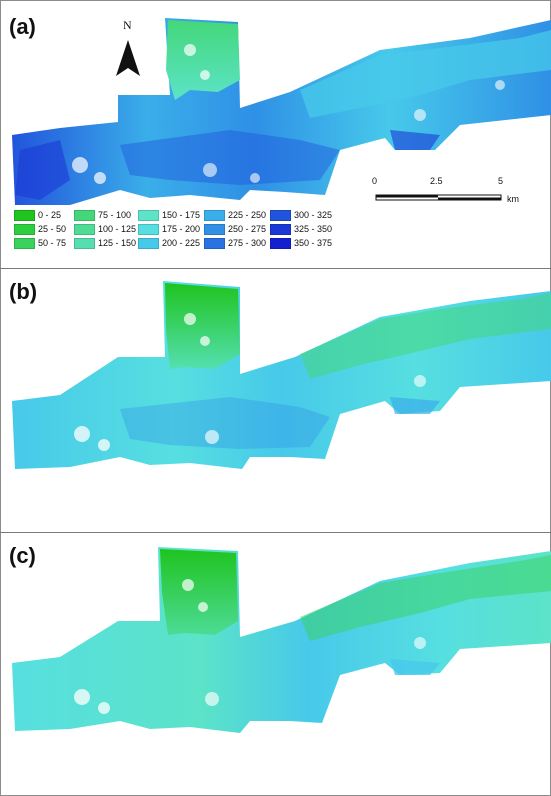 Image resolution: width=551 pixels, height=796 pixels. Describe the element at coordinates (22, 26) in the screenshot. I see `panel-label-a: (a)` at that location.